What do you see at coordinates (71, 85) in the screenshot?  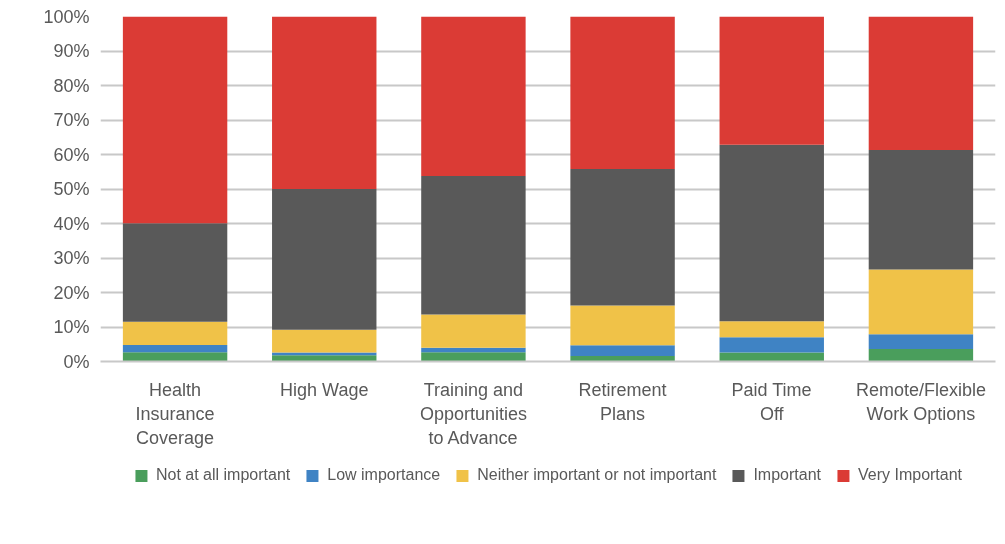 I see `y-tick-label: 80%` at bounding box center [71, 85].